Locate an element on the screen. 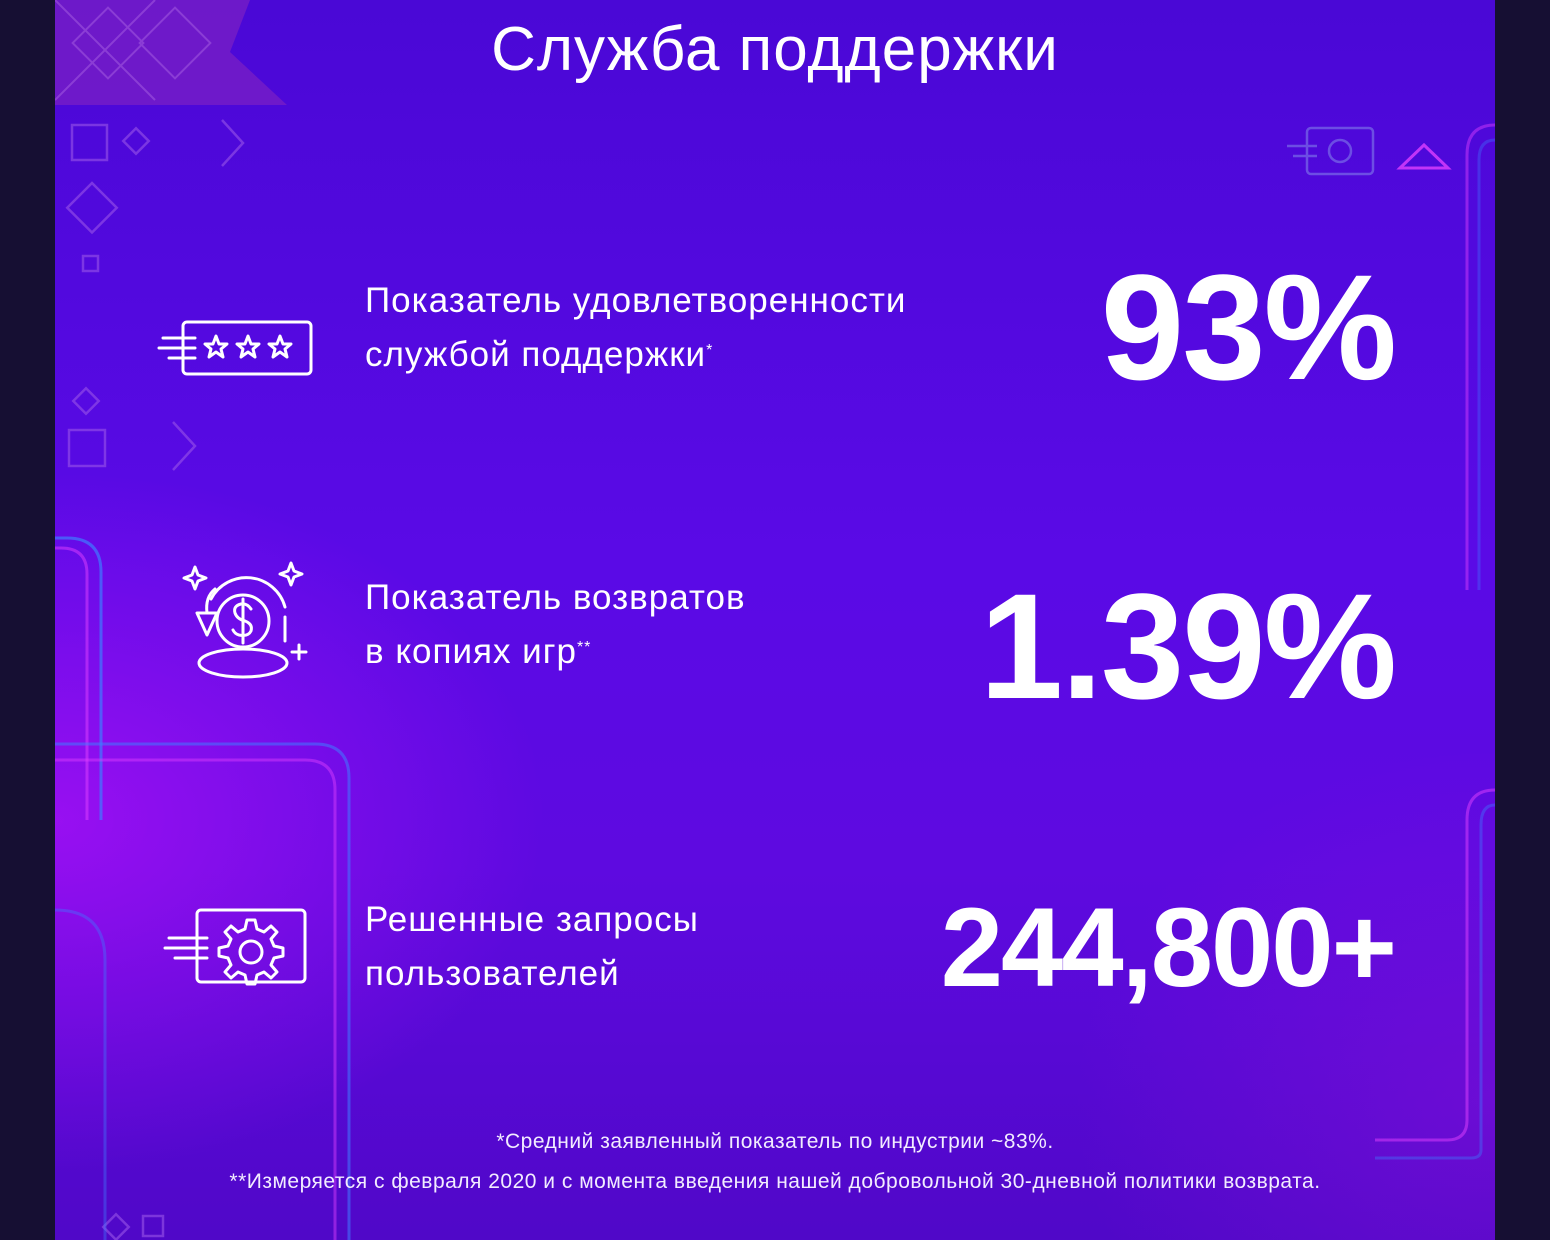  stat-value: 244,800+ is located at coordinates (1168, 947).